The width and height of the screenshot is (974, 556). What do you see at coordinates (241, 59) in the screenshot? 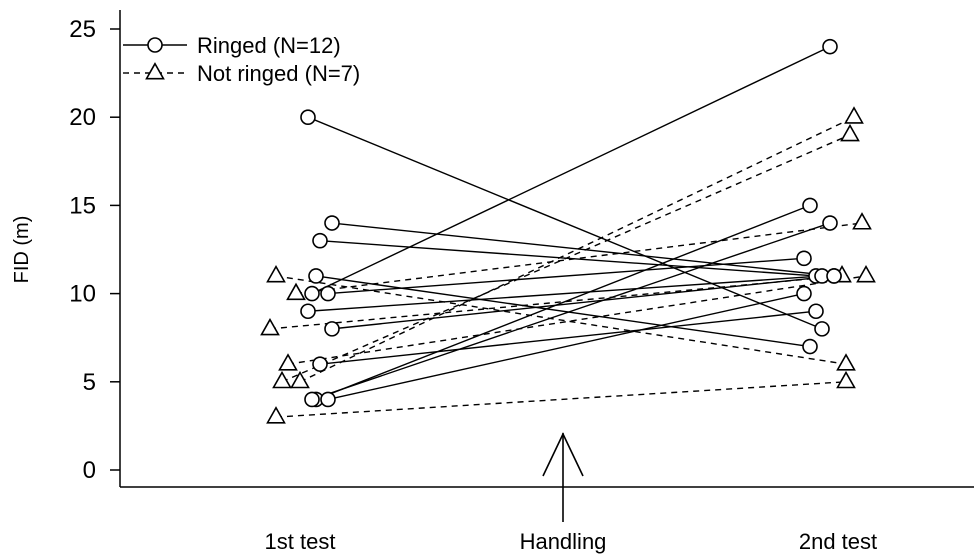
I see `legend: Ringed (N=12) Not ringed (N=7)` at bounding box center [241, 59].